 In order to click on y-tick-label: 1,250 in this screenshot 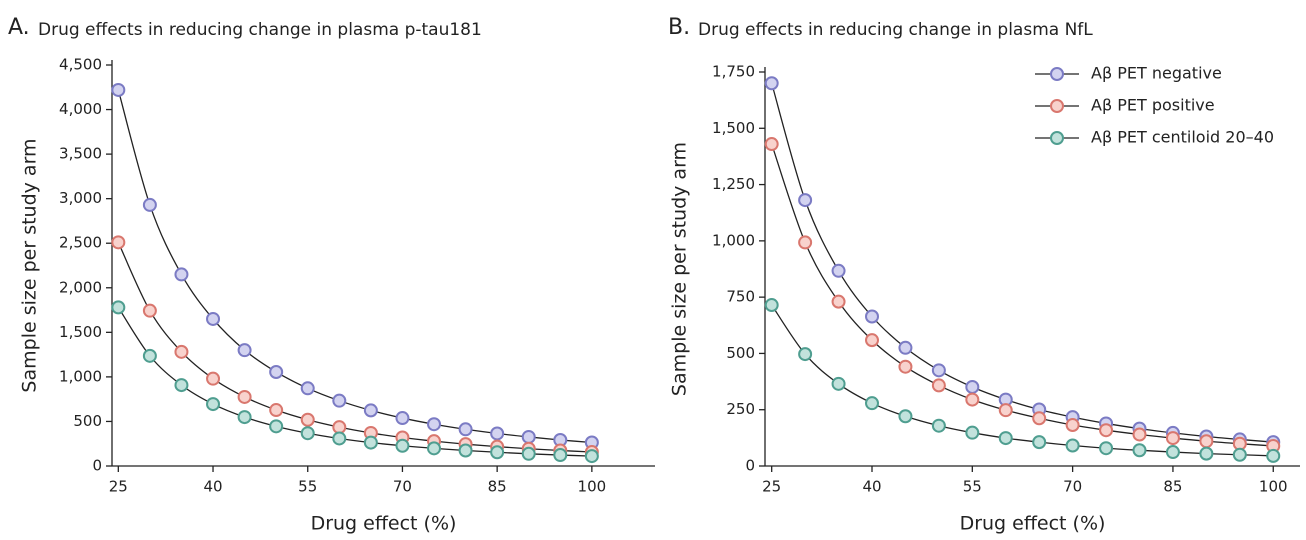, I will do `click(733, 184)`.